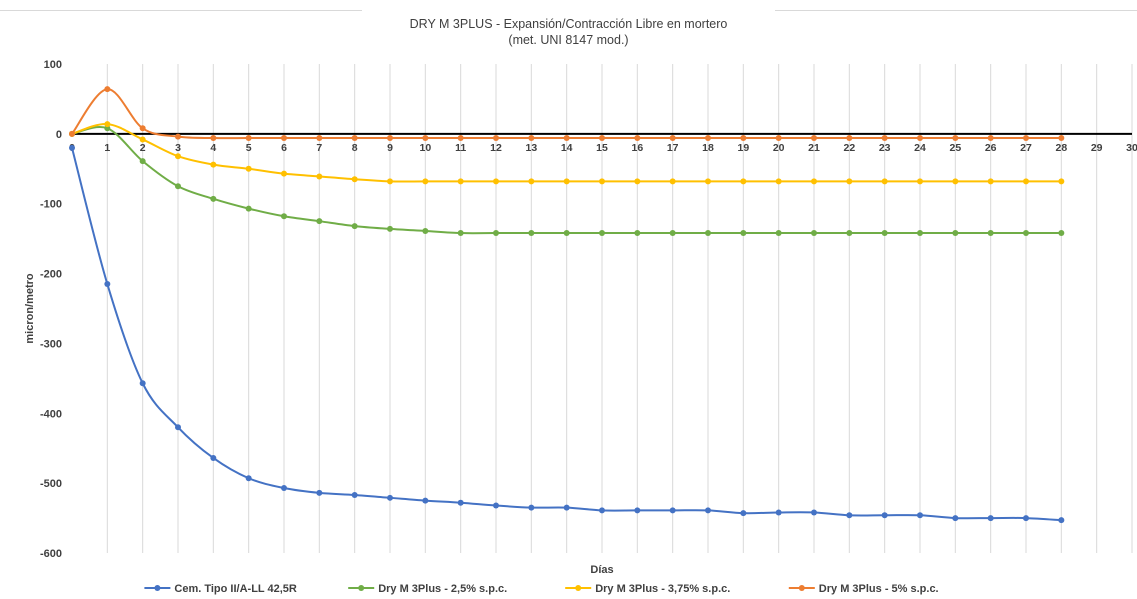  Describe the element at coordinates (673, 148) in the screenshot. I see `x-tick-label: 17` at that location.